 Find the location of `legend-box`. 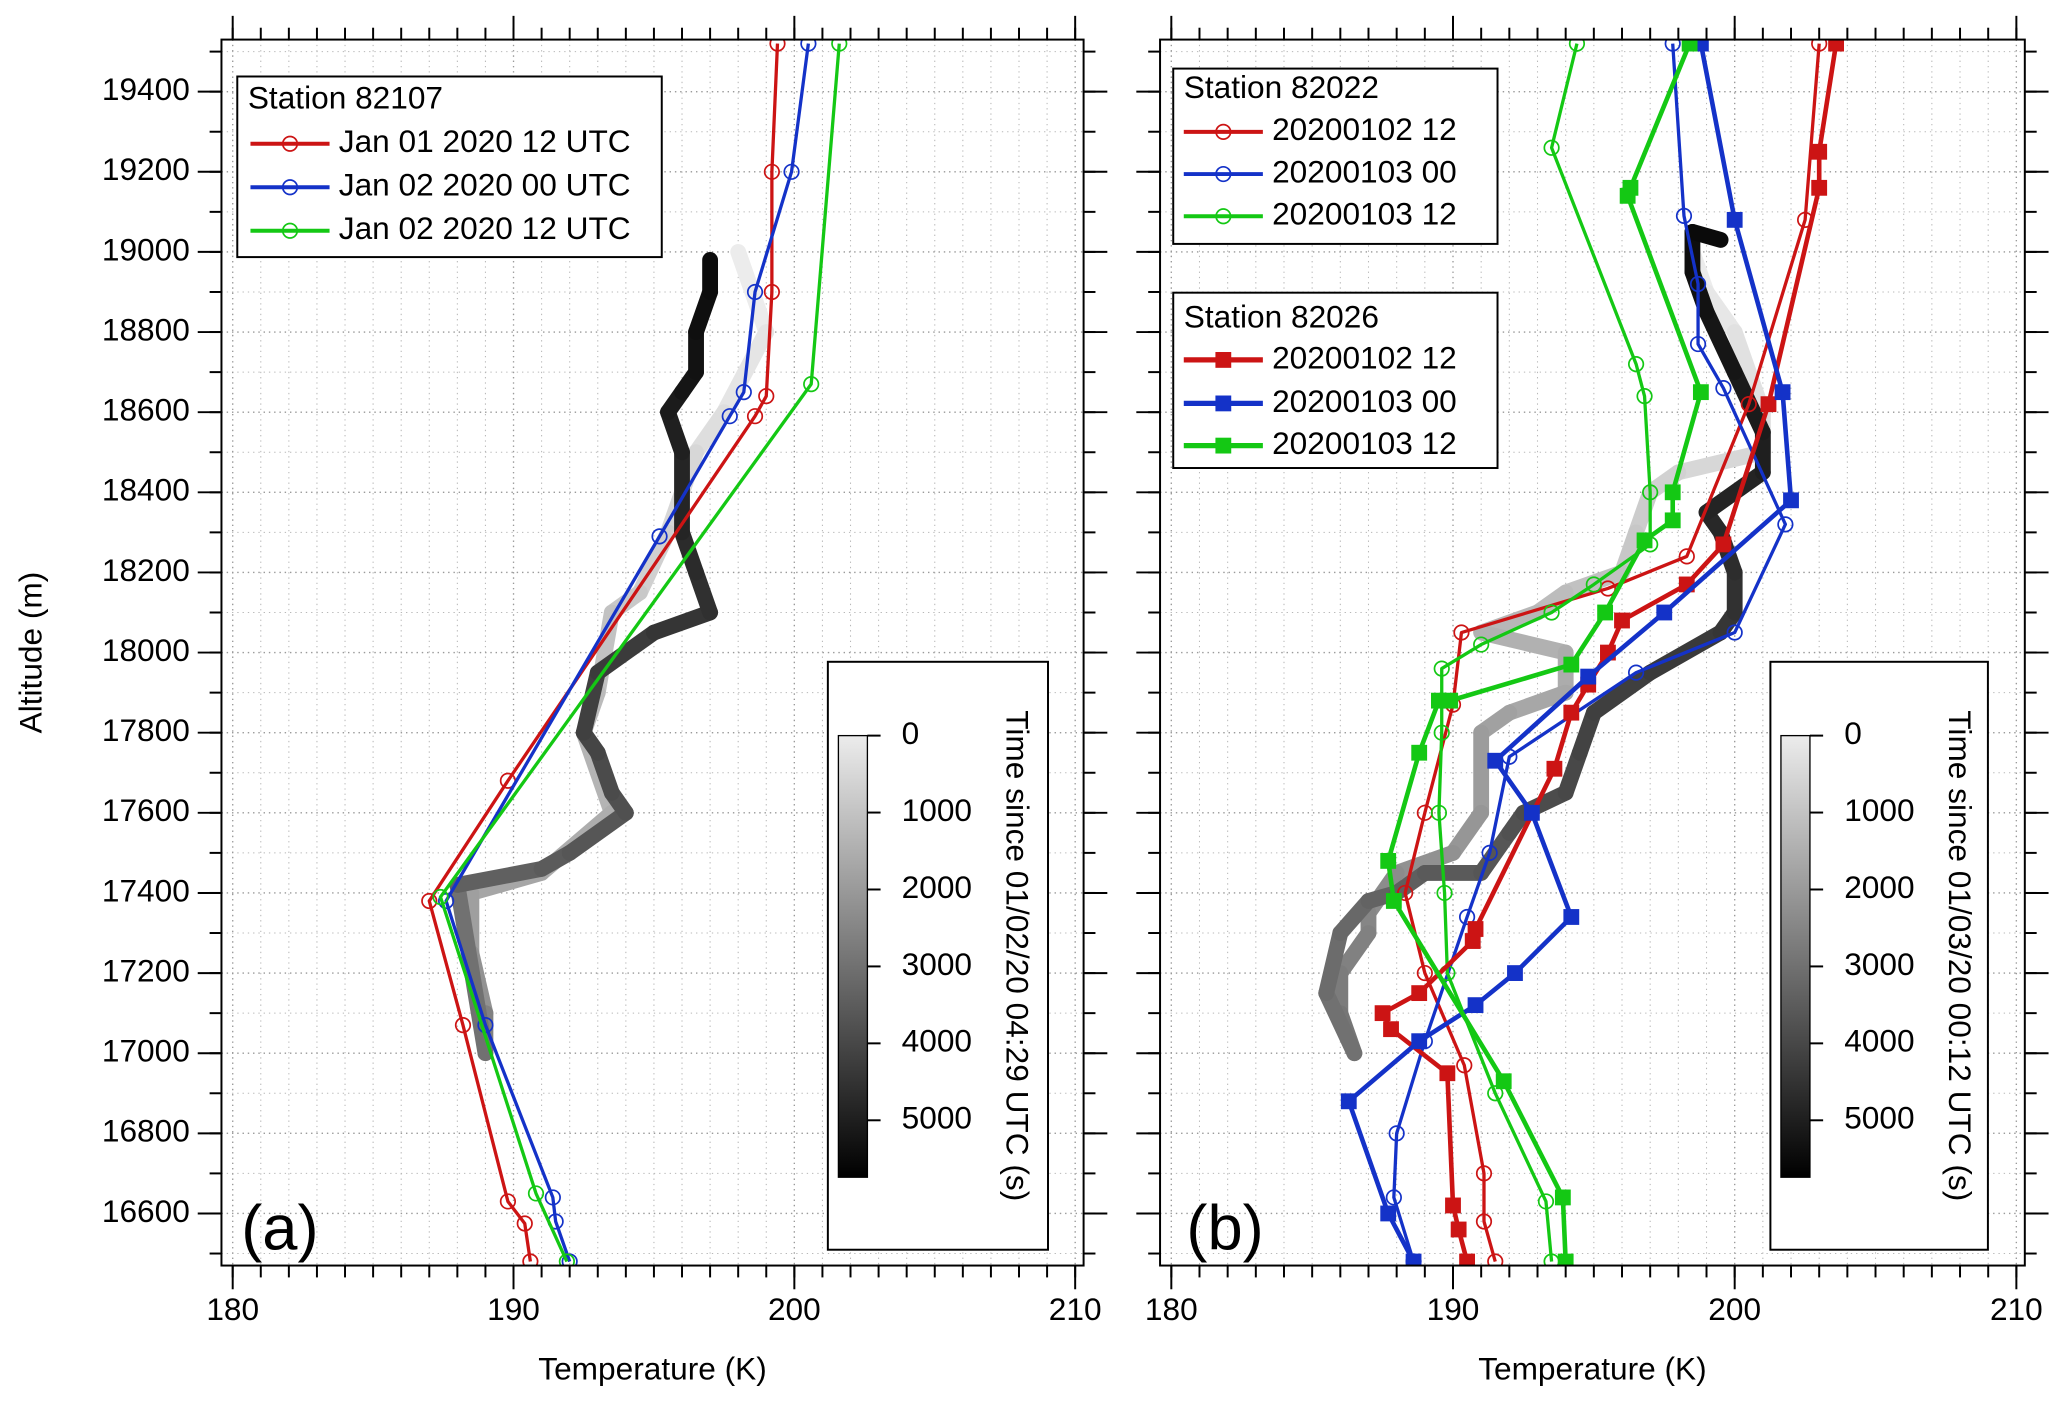

legend-box is located at coordinates (449, 167).